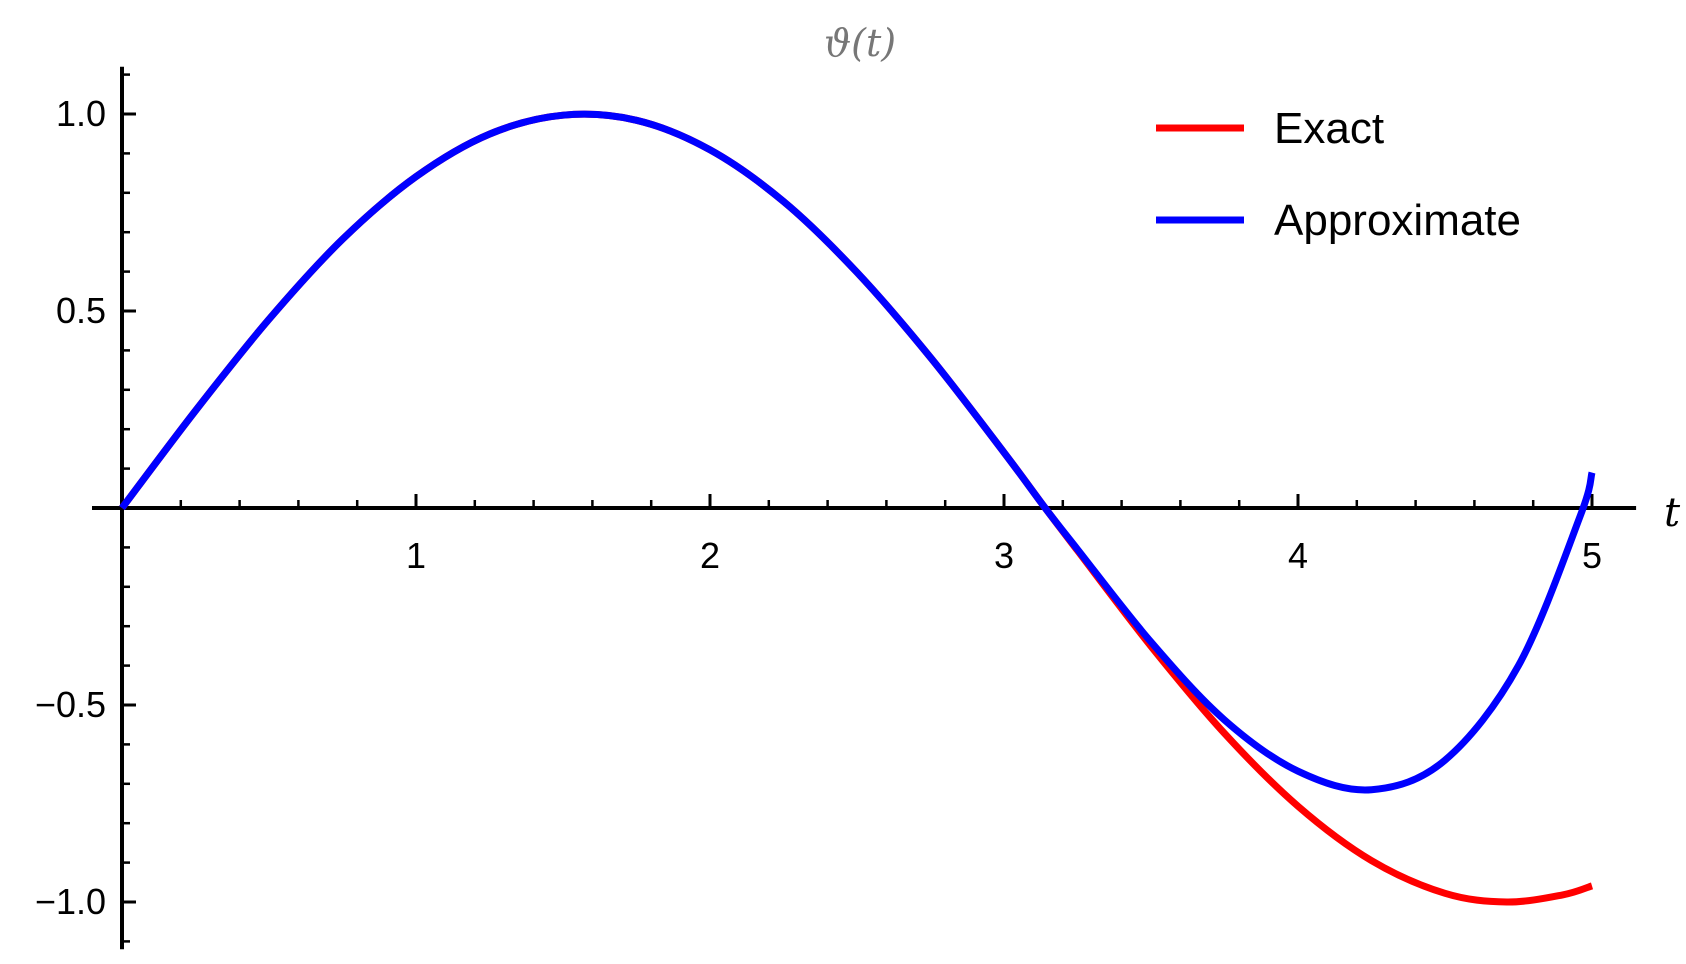 Image resolution: width=1686 pixels, height=964 pixels. Describe the element at coordinates (860, 43) in the screenshot. I see `chart-title: ϑ(t)` at that location.